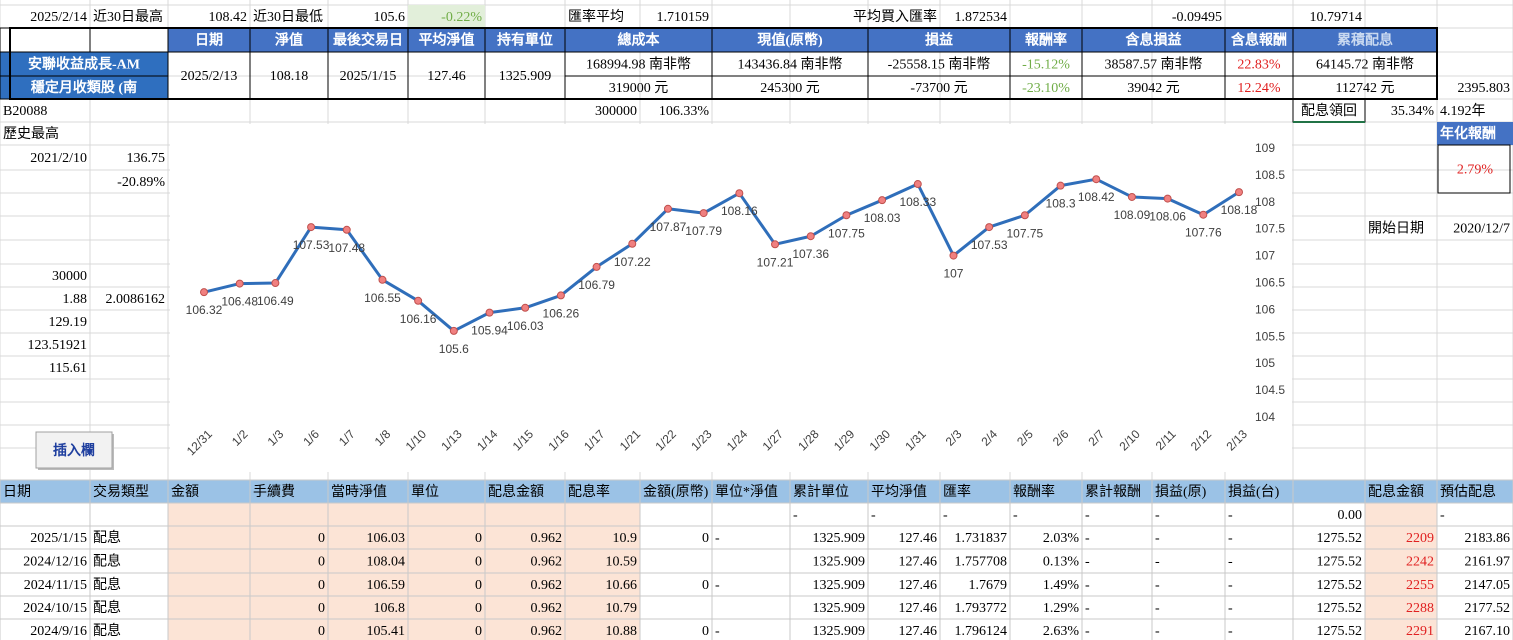  I want to click on cell-clip: 1.7679, so click(988, 585).